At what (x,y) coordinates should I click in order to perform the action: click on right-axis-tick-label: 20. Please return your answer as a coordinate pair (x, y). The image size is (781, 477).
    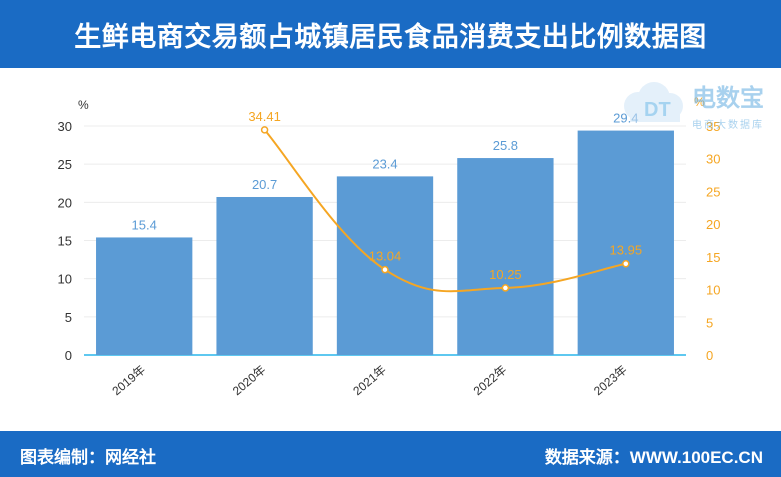
    Looking at the image, I should click on (713, 224).